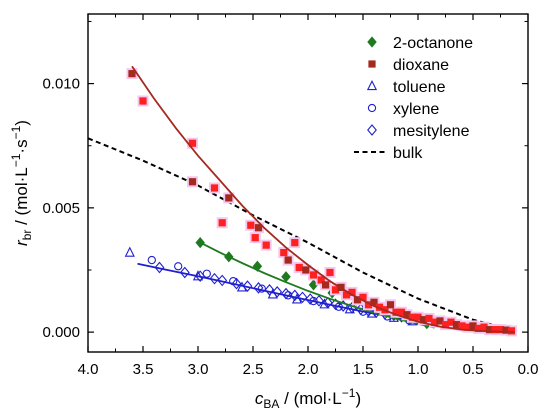 The image size is (550, 415). What do you see at coordinates (143, 369) in the screenshot?
I see `x-tick-label: 3.5` at bounding box center [143, 369].